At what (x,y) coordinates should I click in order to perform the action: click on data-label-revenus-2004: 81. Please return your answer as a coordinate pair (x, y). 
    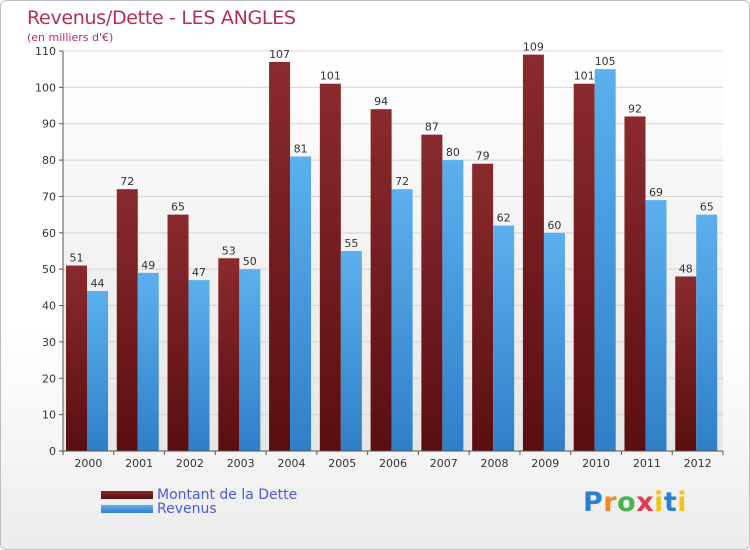
    Looking at the image, I should click on (301, 148).